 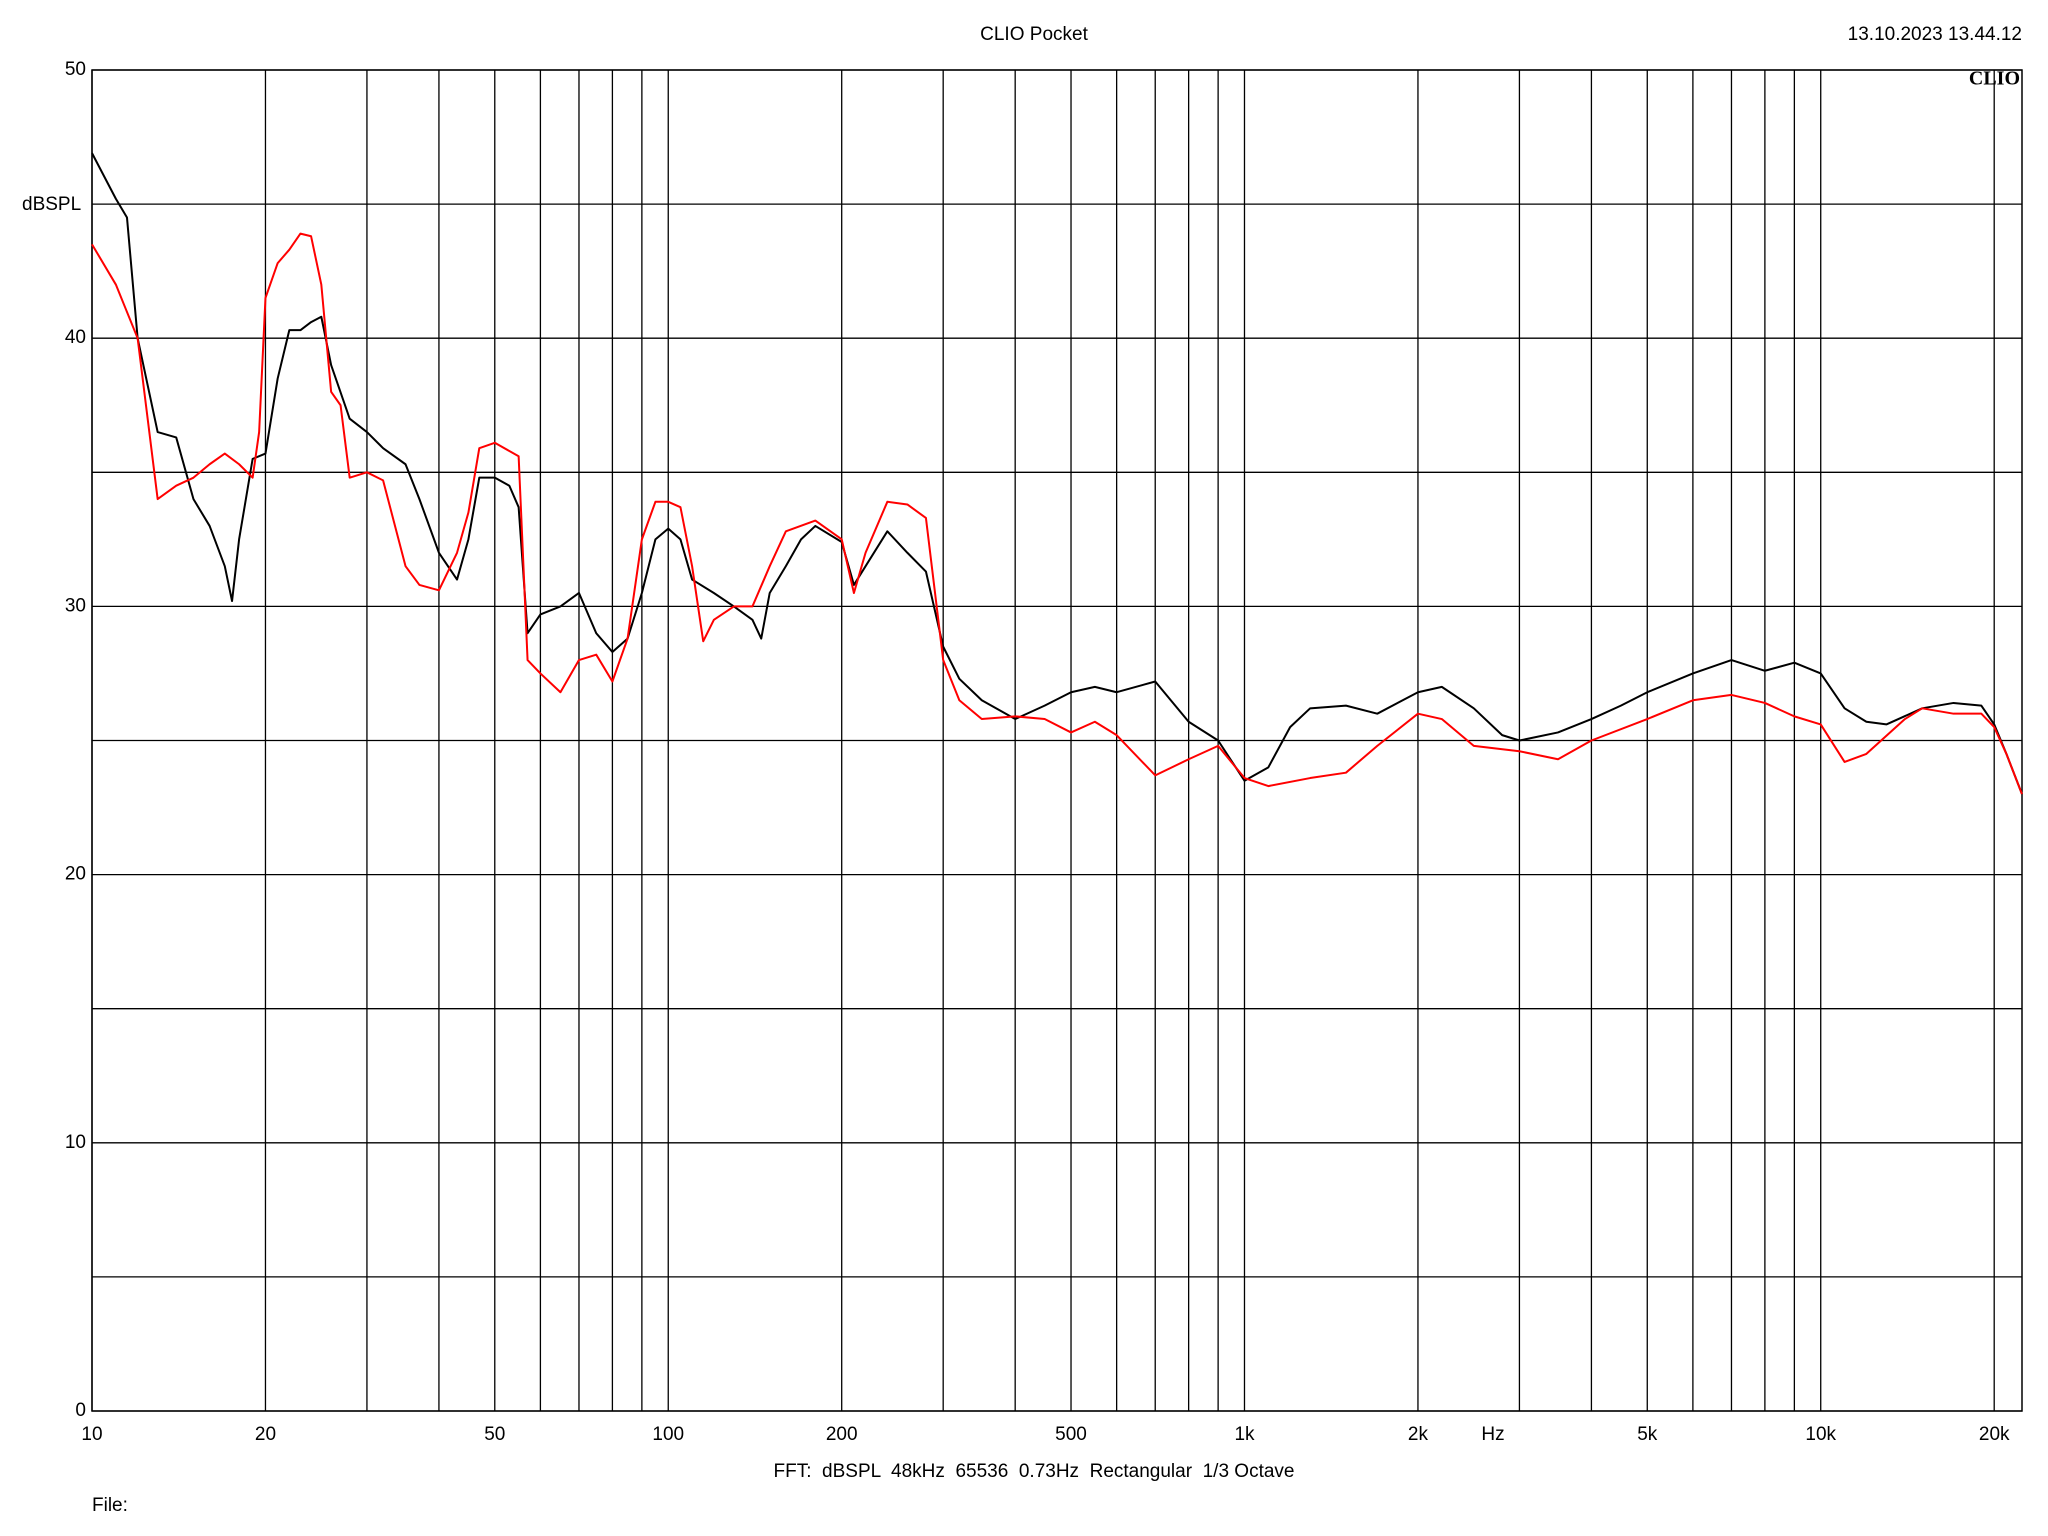 What do you see at coordinates (75, 1142) in the screenshot?
I see `y-tick-label: 10` at bounding box center [75, 1142].